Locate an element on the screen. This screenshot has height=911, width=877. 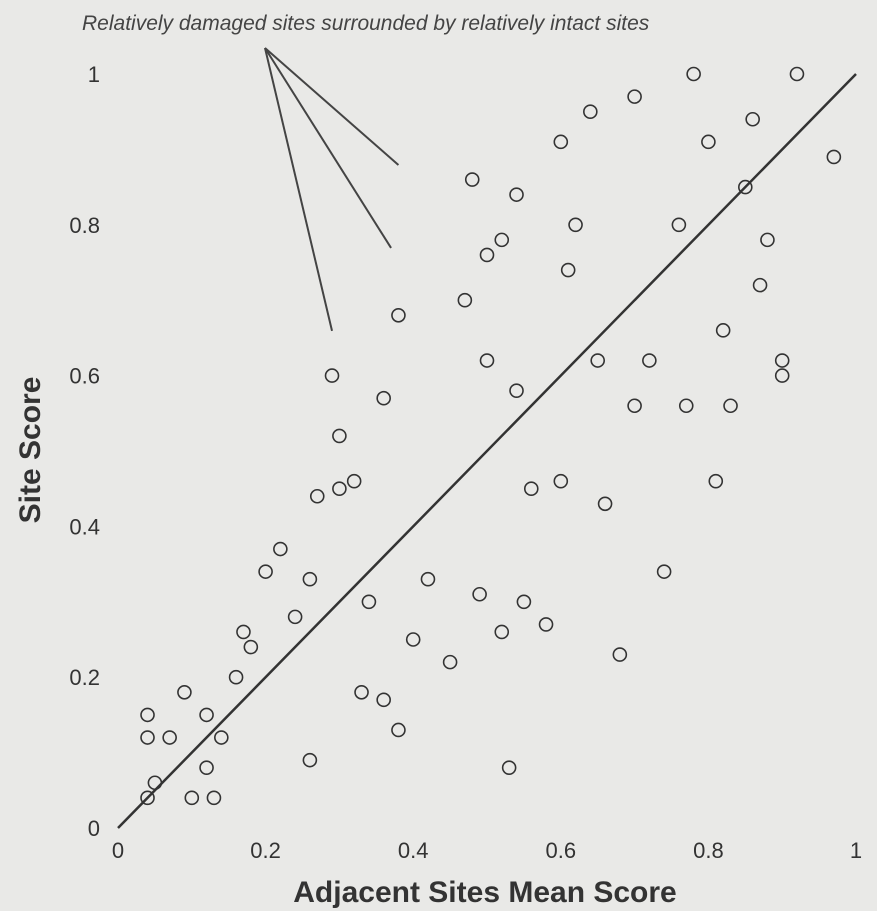
y-tick-label: 1 is located at coordinates (94, 74).